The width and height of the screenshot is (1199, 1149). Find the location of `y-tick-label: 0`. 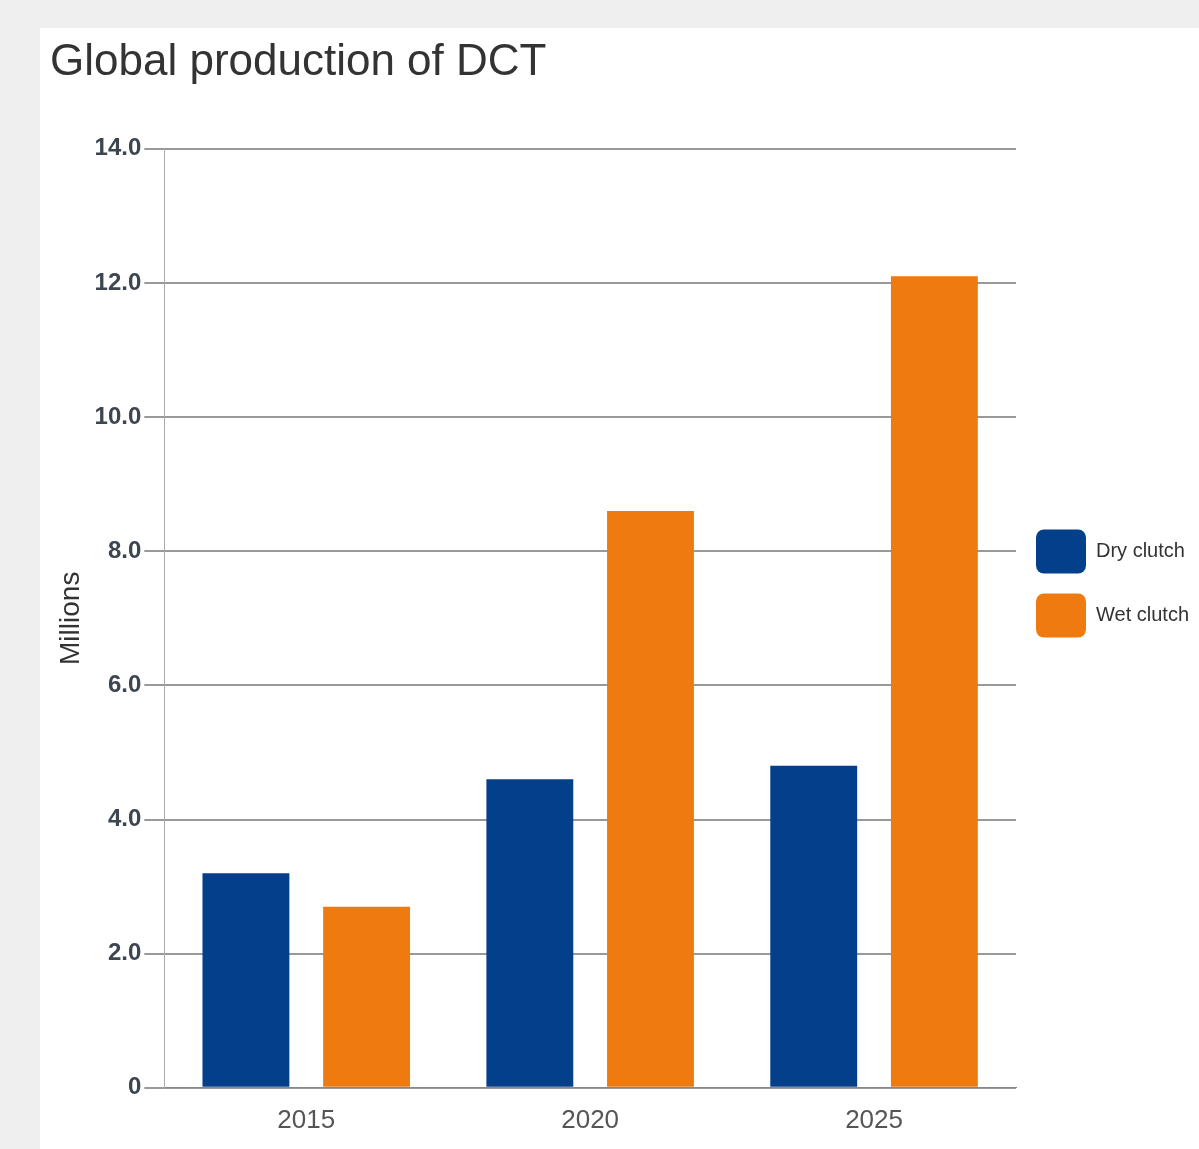

y-tick-label: 0 is located at coordinates (134, 1086).